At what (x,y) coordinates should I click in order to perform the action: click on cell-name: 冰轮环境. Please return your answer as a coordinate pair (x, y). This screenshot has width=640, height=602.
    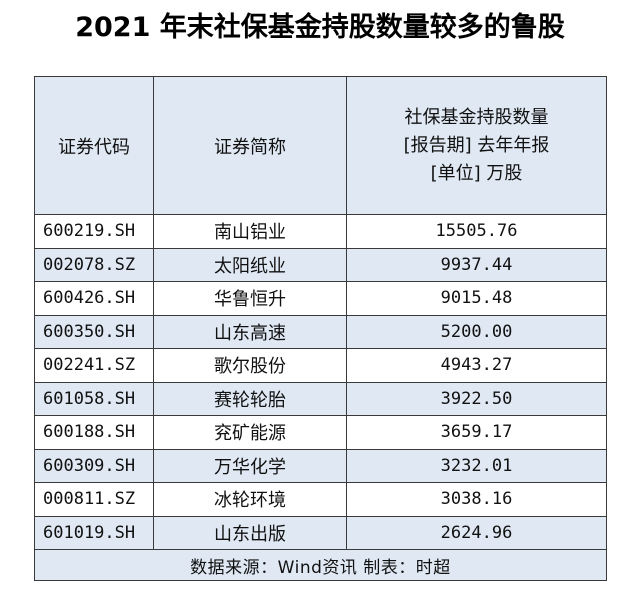
    Looking at the image, I should click on (250, 499).